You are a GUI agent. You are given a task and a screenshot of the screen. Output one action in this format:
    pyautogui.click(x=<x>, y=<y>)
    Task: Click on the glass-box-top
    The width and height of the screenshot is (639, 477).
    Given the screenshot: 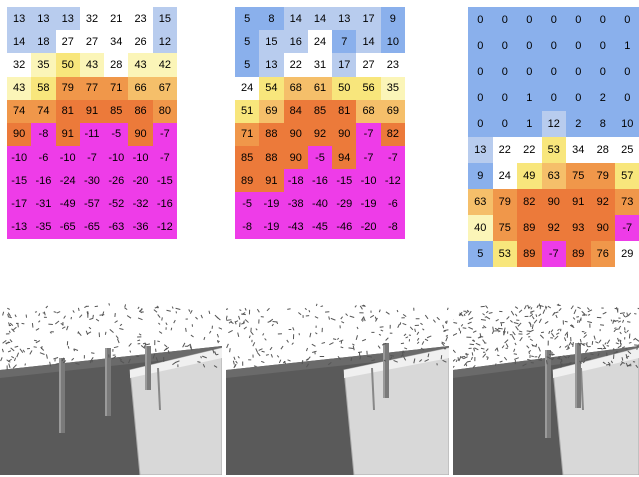 What is the action you would take?
    pyautogui.click(x=396, y=363)
    